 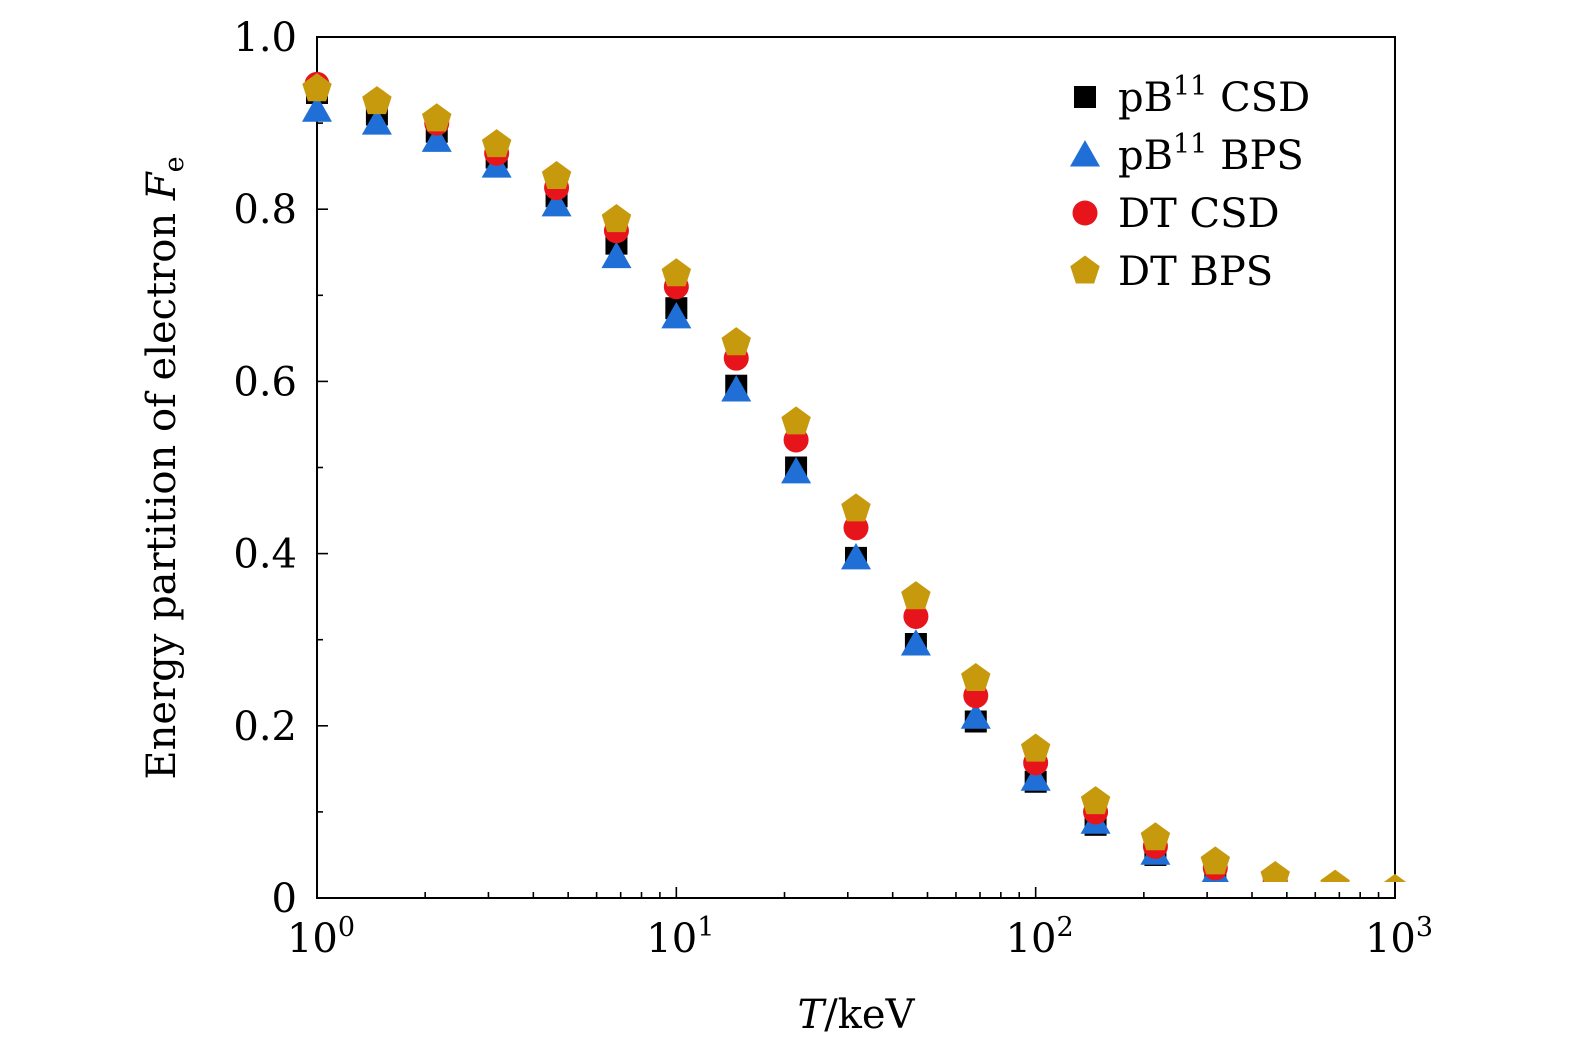 What do you see at coordinates (162, 489) in the screenshot?
I see `y-axis-label-text: Energy partition of electron` at bounding box center [162, 489].